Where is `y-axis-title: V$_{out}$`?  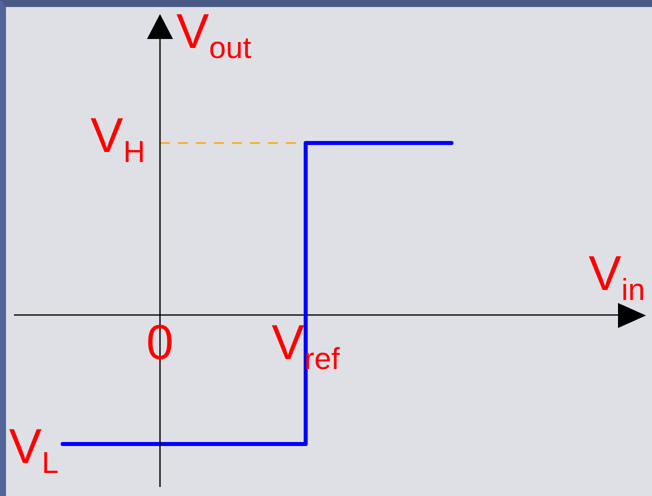 y-axis-title: V$_{out}$ is located at coordinates (214, 34).